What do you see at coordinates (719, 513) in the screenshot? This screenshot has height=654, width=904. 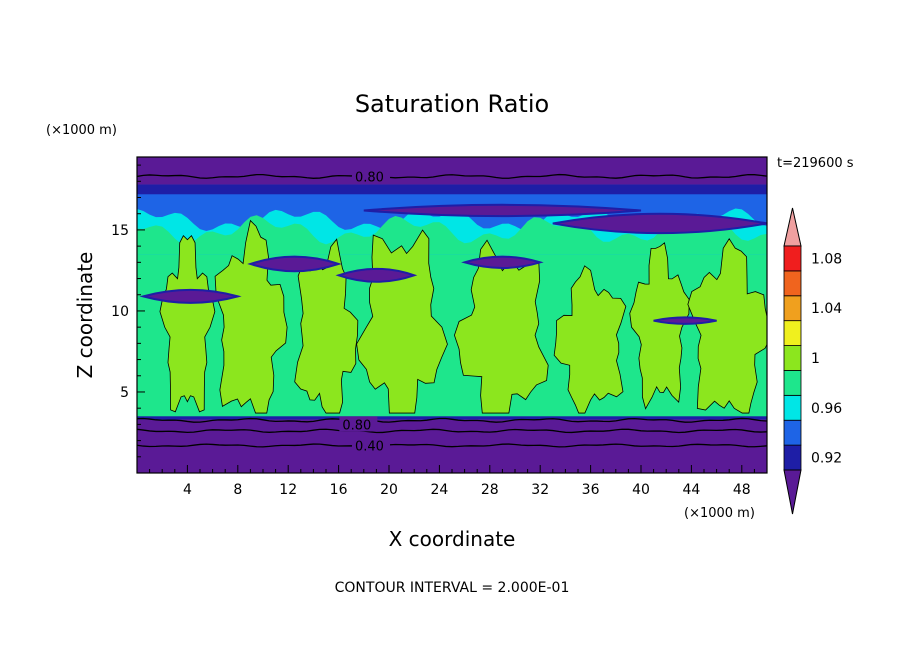 I see `x-unit-label: (×1000 m)` at bounding box center [719, 513].